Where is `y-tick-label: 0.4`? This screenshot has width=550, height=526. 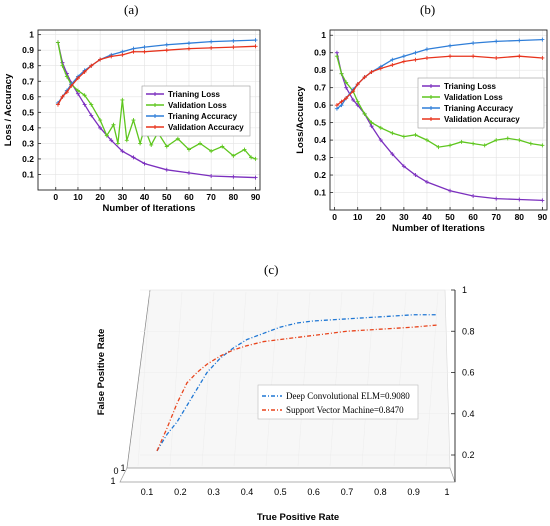
y-tick-label: 0.4 is located at coordinates (28, 128).